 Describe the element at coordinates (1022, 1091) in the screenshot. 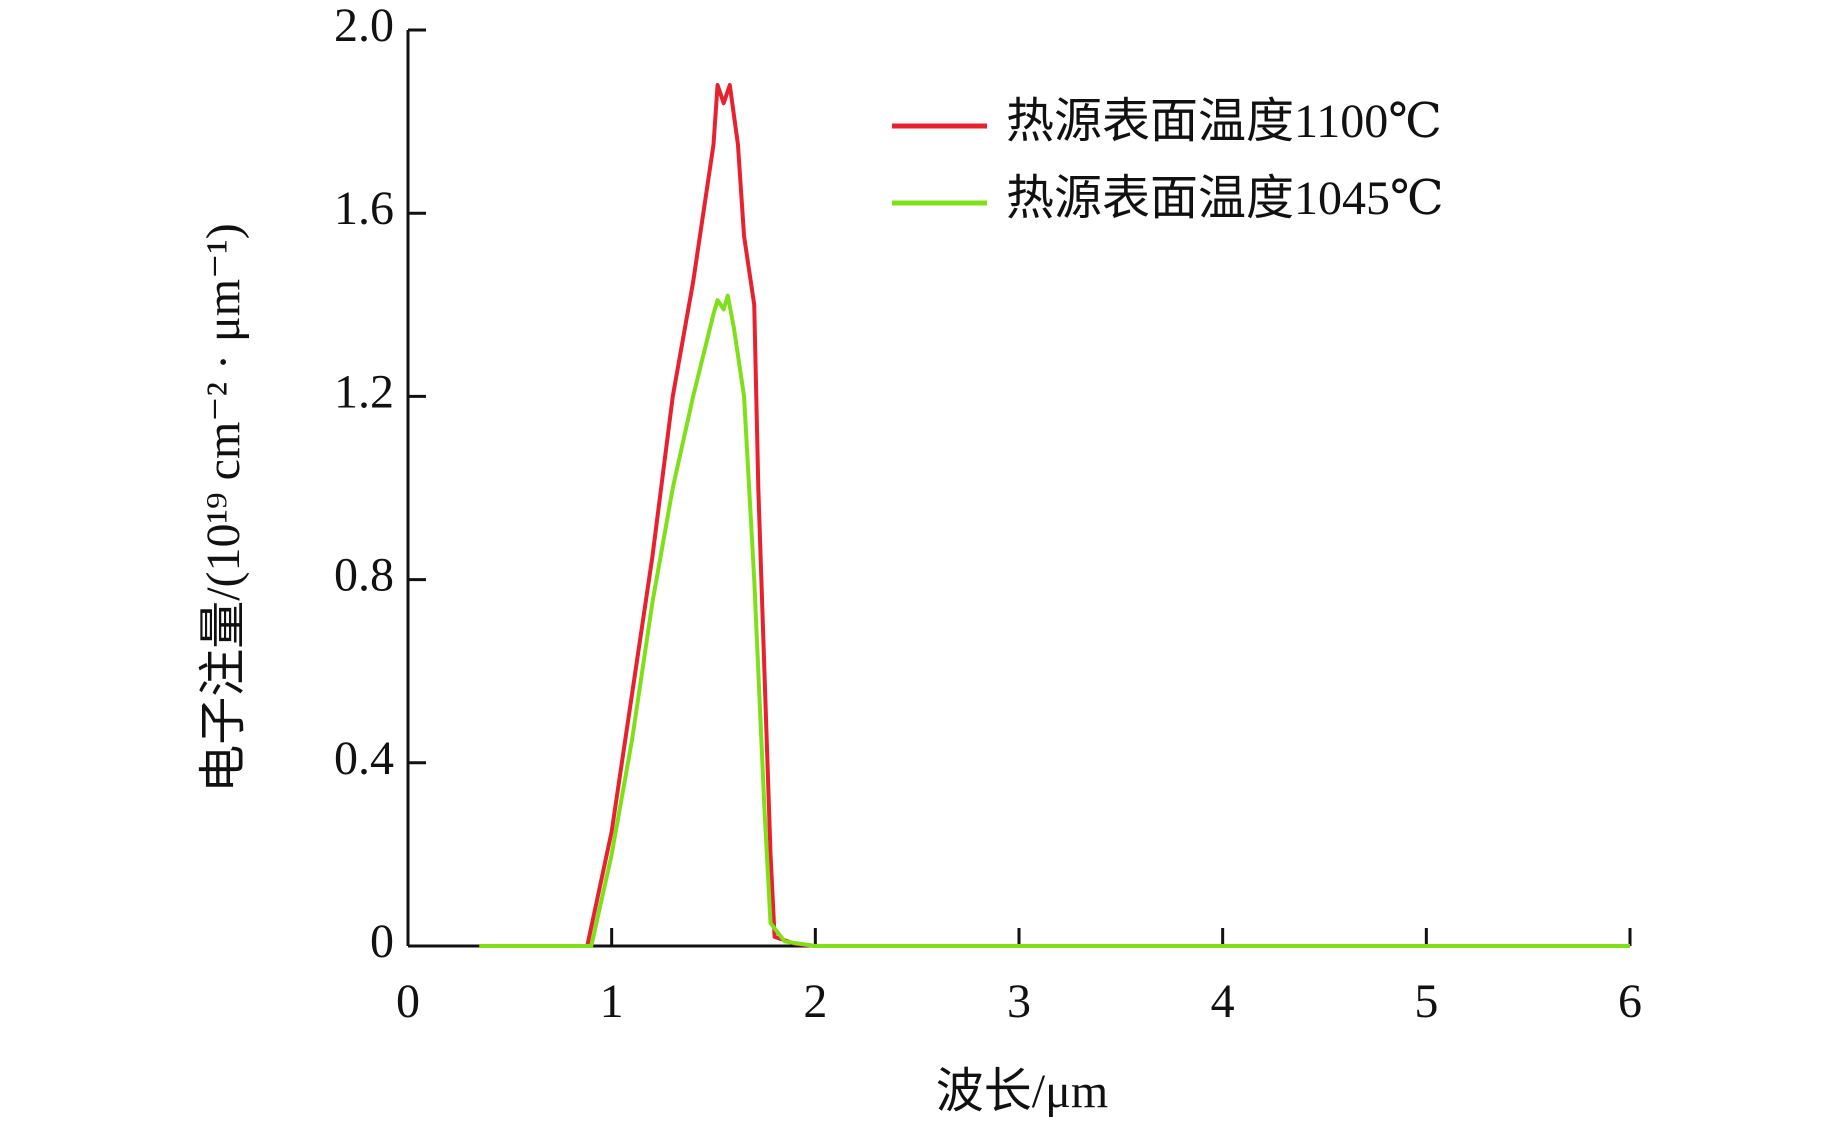

I see `x-axis-label: 波长/μm` at that location.